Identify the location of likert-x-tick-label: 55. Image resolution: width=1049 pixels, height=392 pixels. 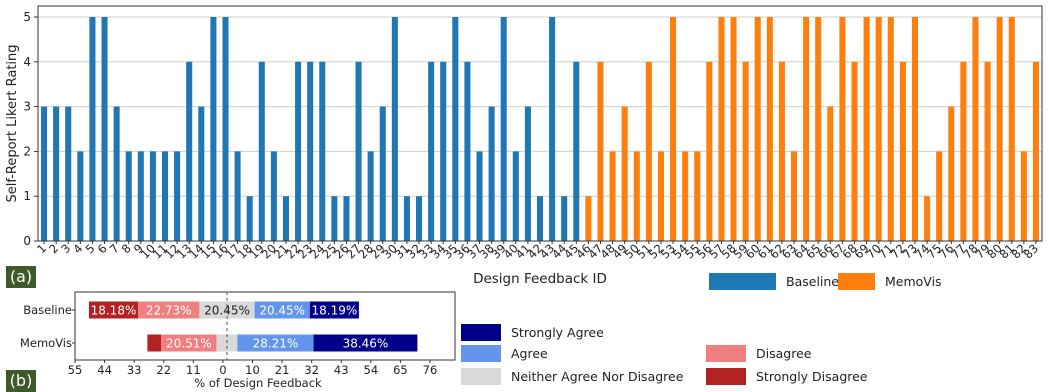
(75, 370).